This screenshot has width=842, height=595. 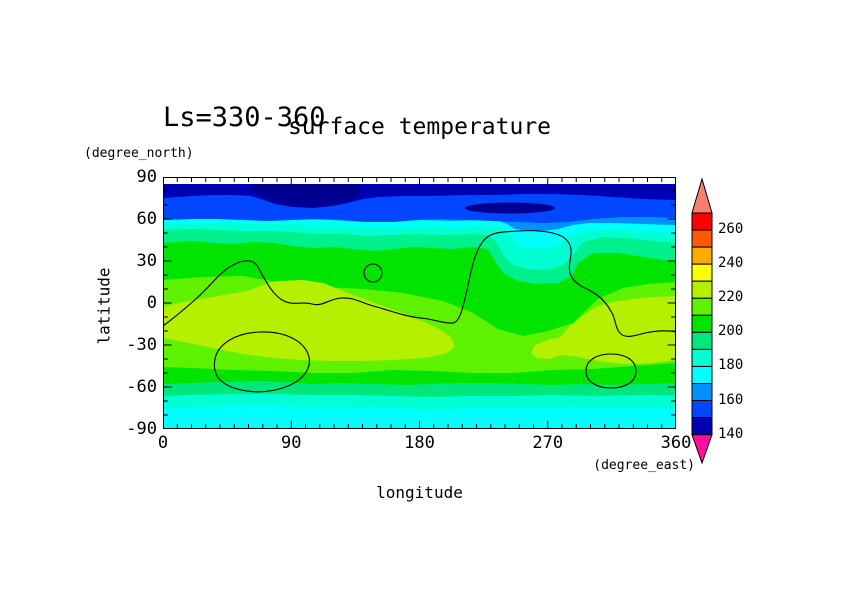 I want to click on y-tick-label: 90, so click(x=146, y=177).